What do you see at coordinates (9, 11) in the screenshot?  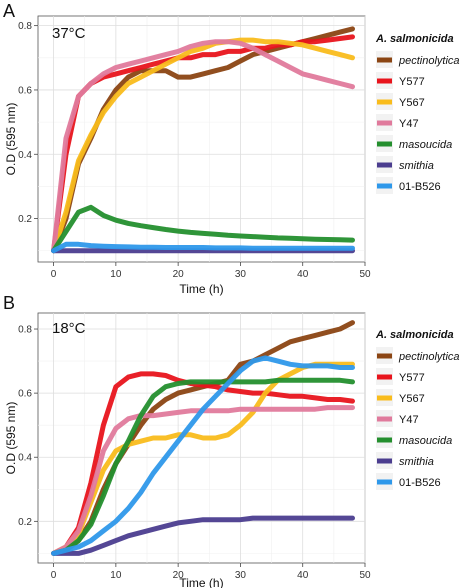 I see `panel-label: A` at bounding box center [9, 11].